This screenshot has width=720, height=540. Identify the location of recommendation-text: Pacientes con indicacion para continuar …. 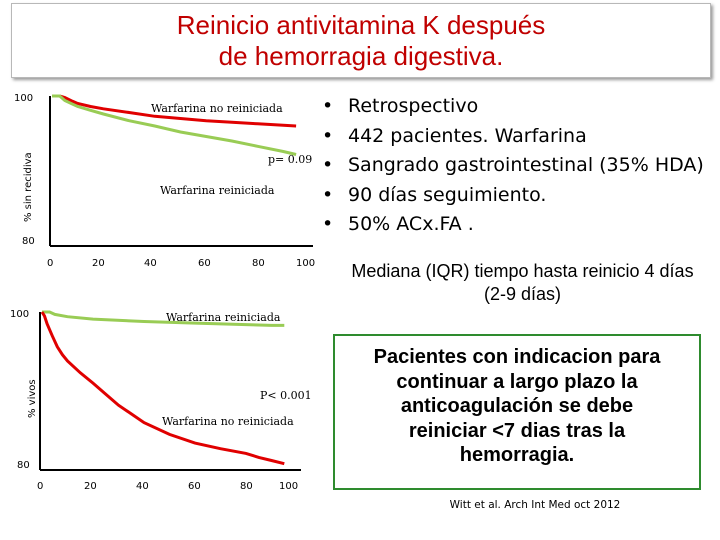
(517, 406).